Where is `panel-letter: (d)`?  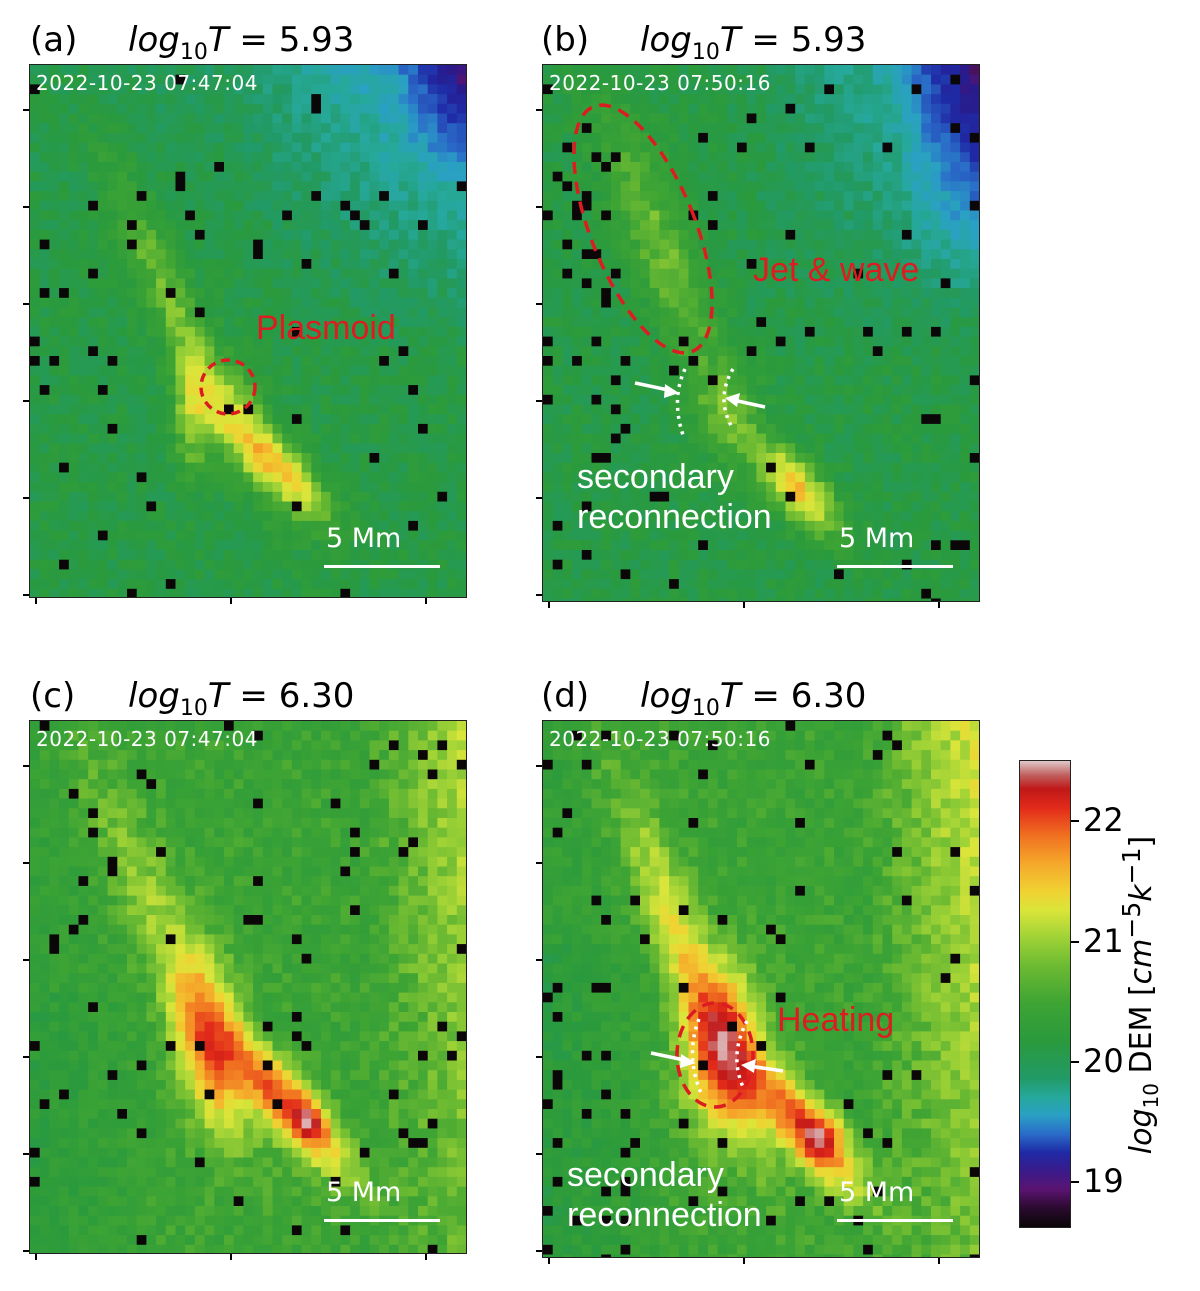 panel-letter: (d) is located at coordinates (565, 696).